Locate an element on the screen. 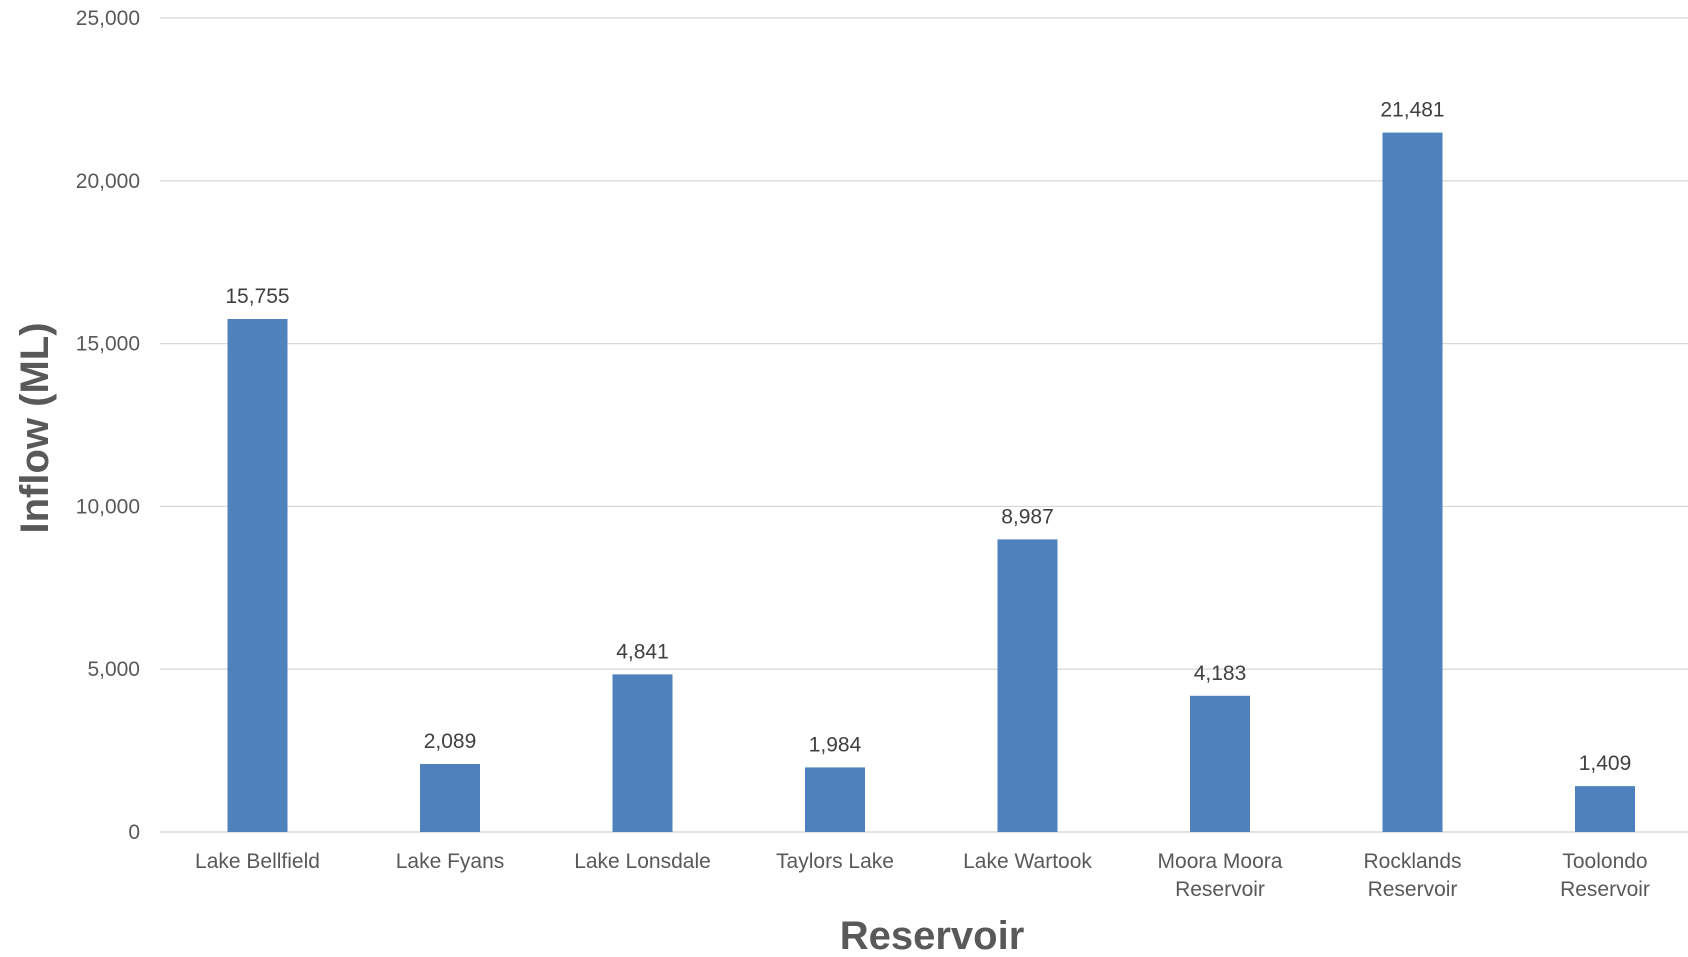  x-tick-label: Lake Bellfield is located at coordinates (257, 861).